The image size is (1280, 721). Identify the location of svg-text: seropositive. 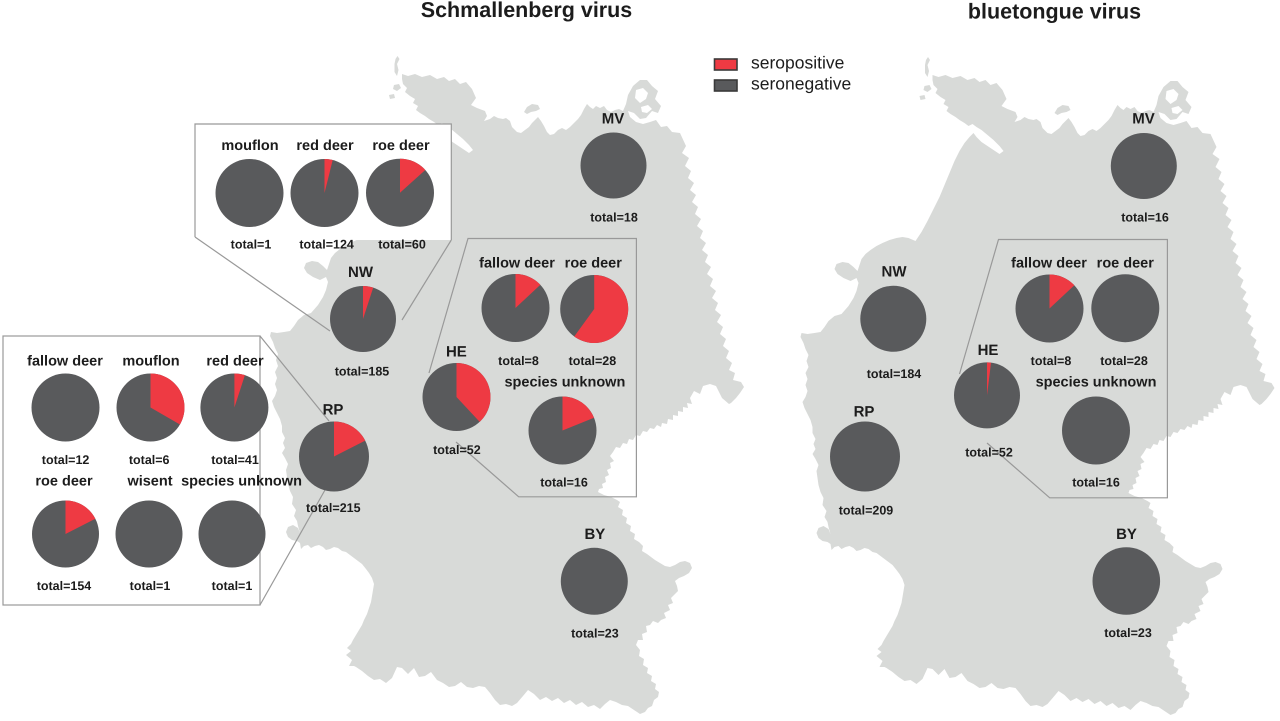
(797, 63).